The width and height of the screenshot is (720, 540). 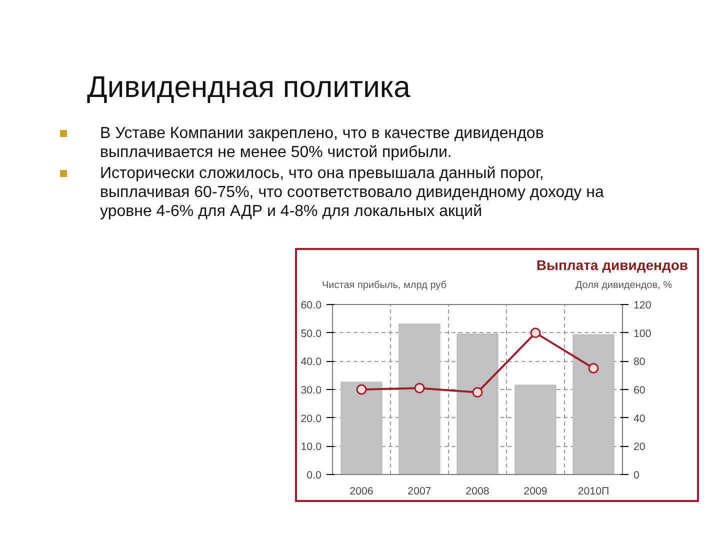 I want to click on x-tick-label: 2008, so click(x=478, y=492).